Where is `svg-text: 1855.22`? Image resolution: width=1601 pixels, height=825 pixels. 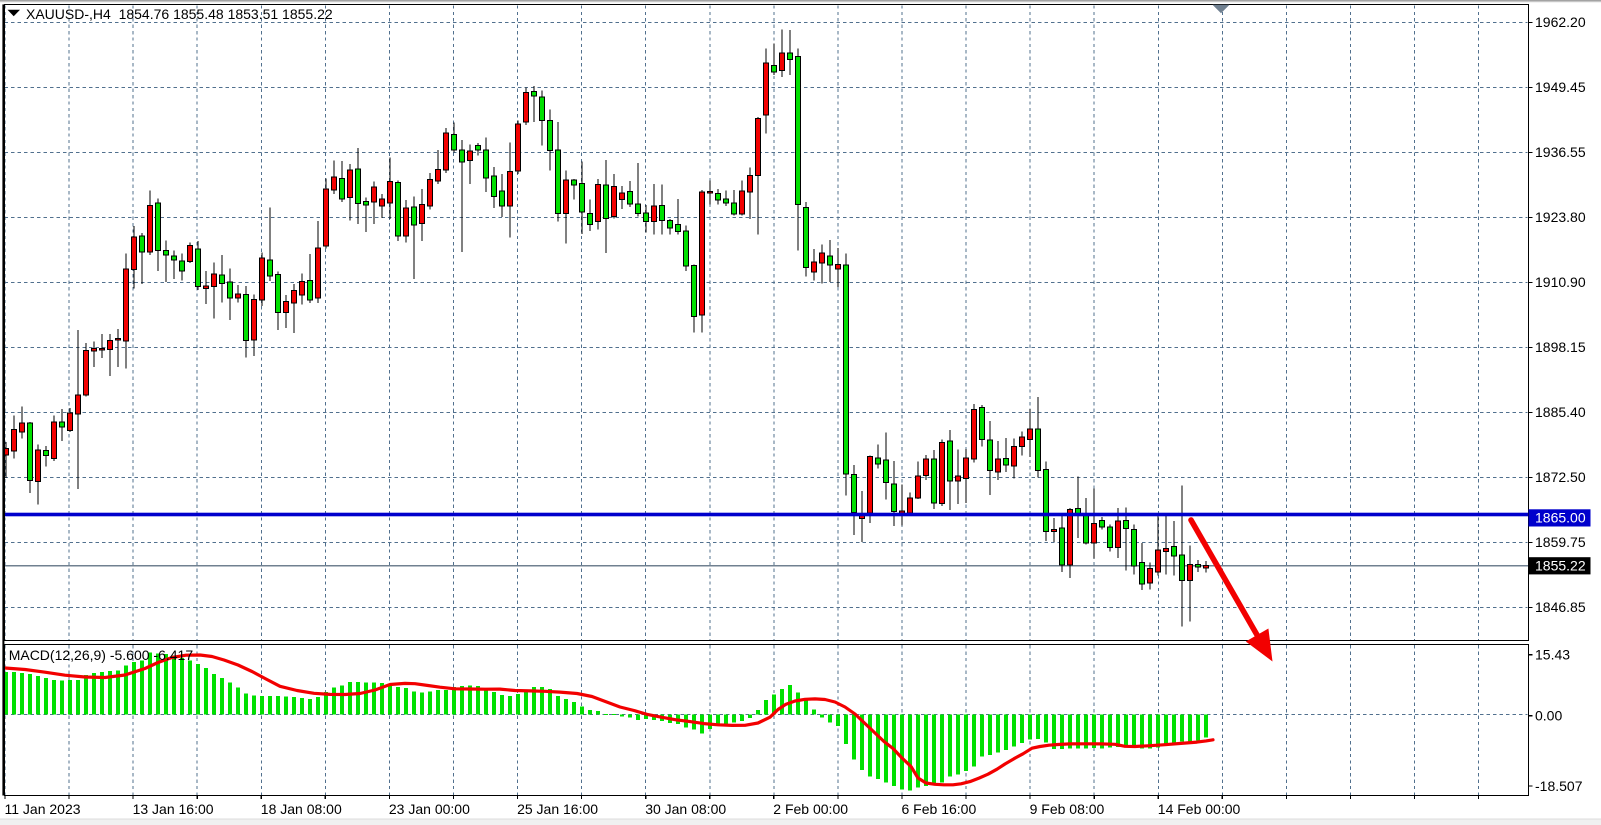
svg-text: 1855.22 is located at coordinates (1560, 566).